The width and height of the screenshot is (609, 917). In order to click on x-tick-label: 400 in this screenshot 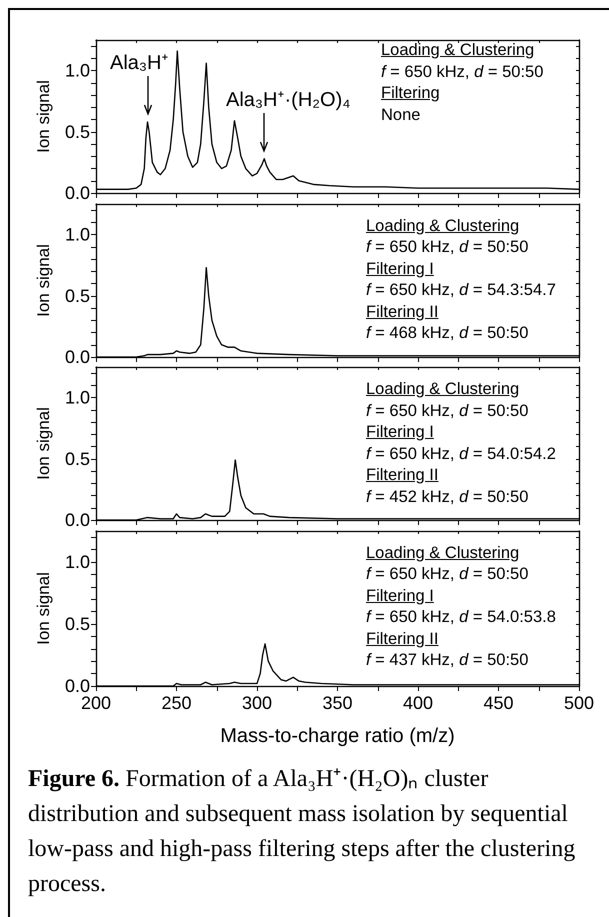, I will do `click(418, 702)`.